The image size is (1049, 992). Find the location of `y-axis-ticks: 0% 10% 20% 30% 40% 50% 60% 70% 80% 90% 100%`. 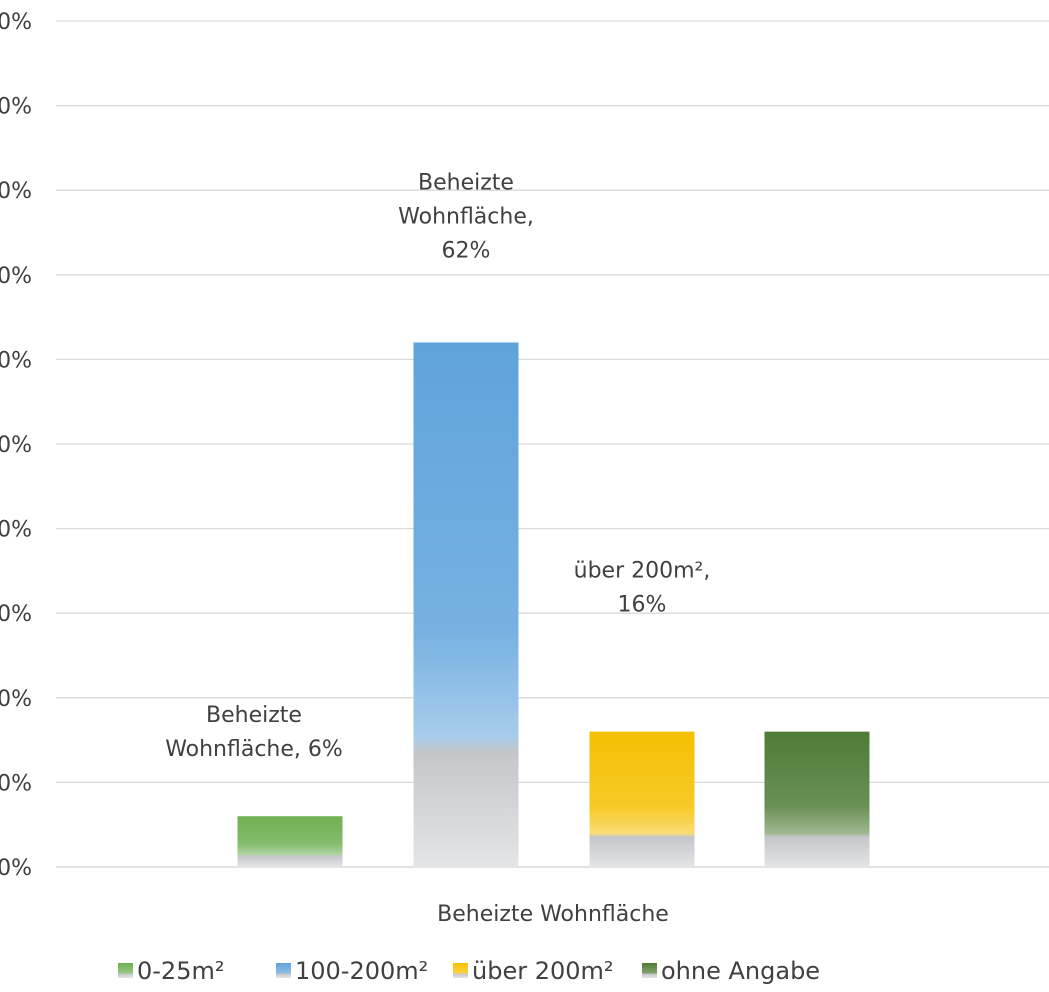

y-axis-ticks: 0% 10% 20% 30% 40% 50% 60% 70% 80% 90% 100% is located at coordinates (16, 445).